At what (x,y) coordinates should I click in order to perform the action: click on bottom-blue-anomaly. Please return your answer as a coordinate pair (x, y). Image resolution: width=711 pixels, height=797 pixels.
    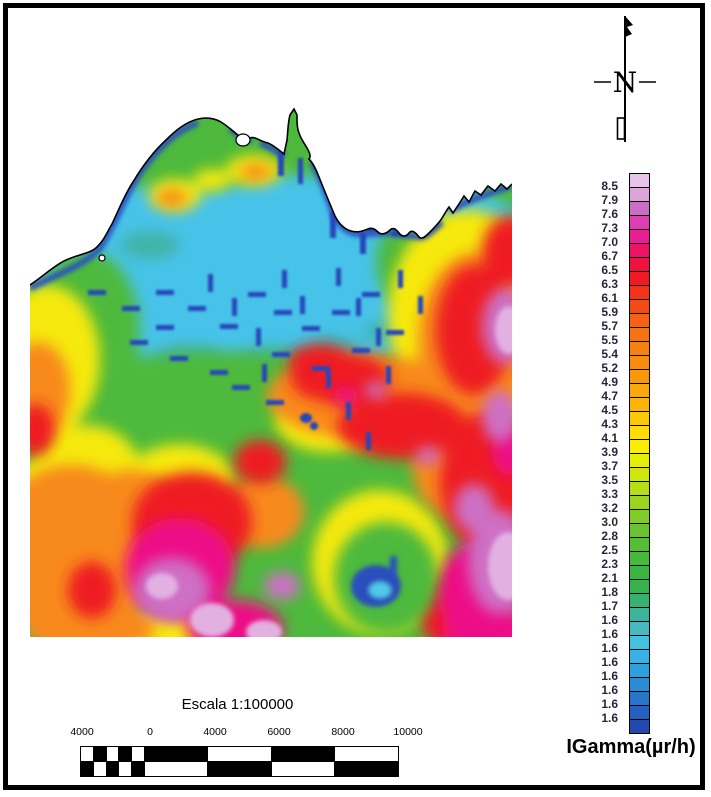
    Looking at the image, I should click on (376, 581).